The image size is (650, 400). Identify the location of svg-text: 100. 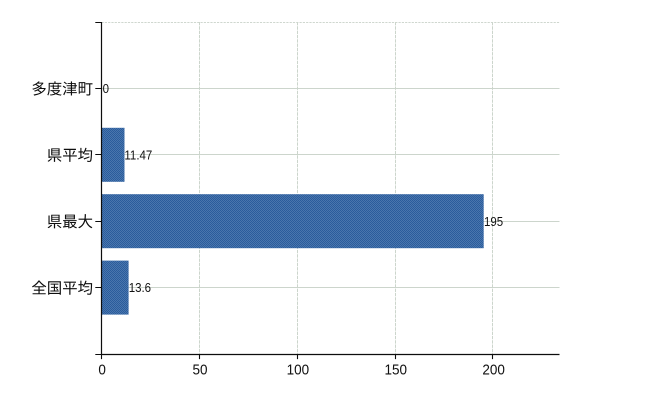
(298, 370).